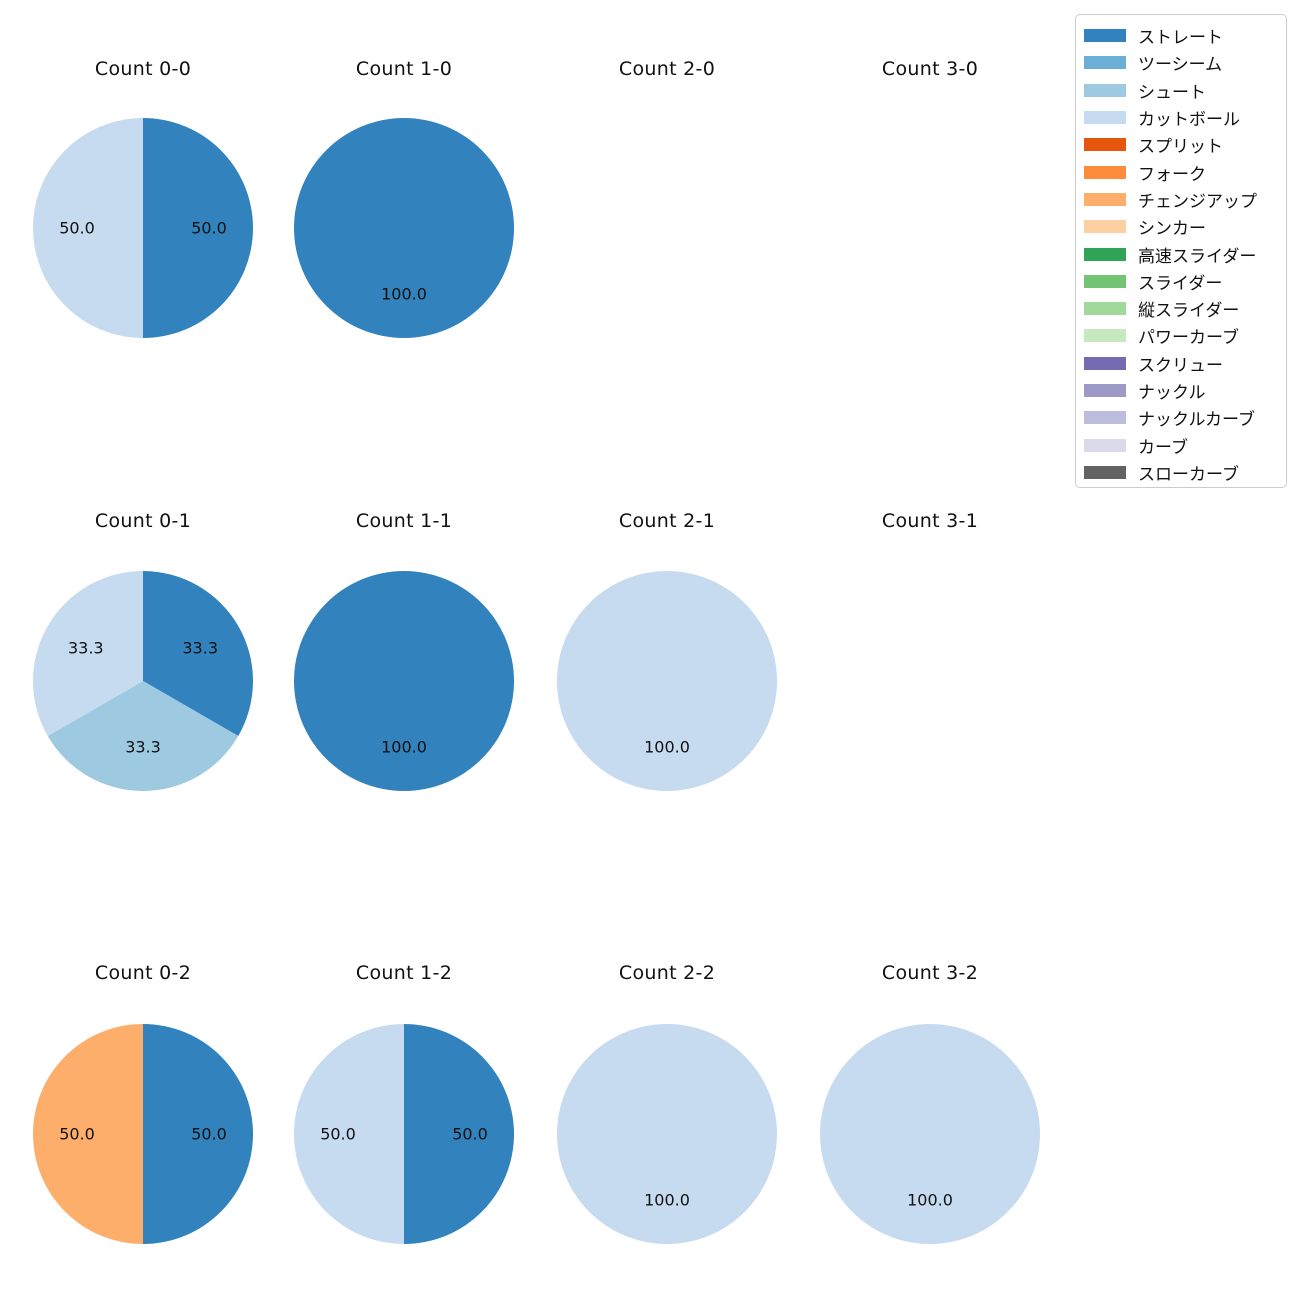 The image size is (1300, 1300). Describe the element at coordinates (1180, 65) in the screenshot. I see `legend-label: ツーシーム` at that location.